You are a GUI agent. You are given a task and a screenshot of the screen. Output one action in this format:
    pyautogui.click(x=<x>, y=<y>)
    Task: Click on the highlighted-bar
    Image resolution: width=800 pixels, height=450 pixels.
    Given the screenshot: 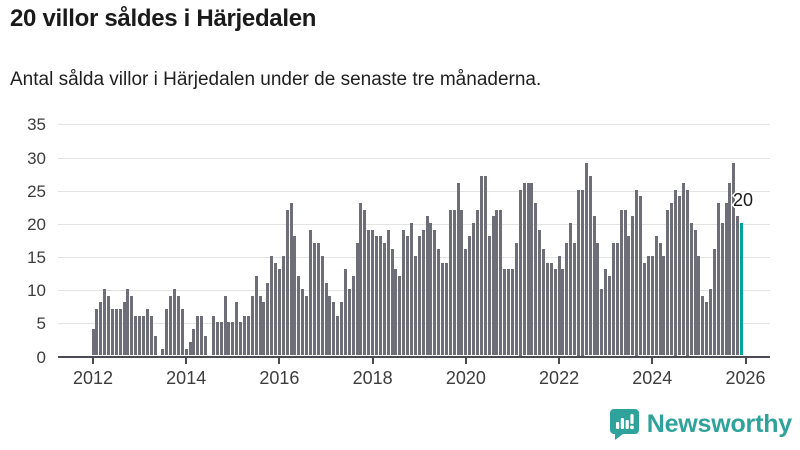 What is the action you would take?
    pyautogui.click(x=742, y=289)
    